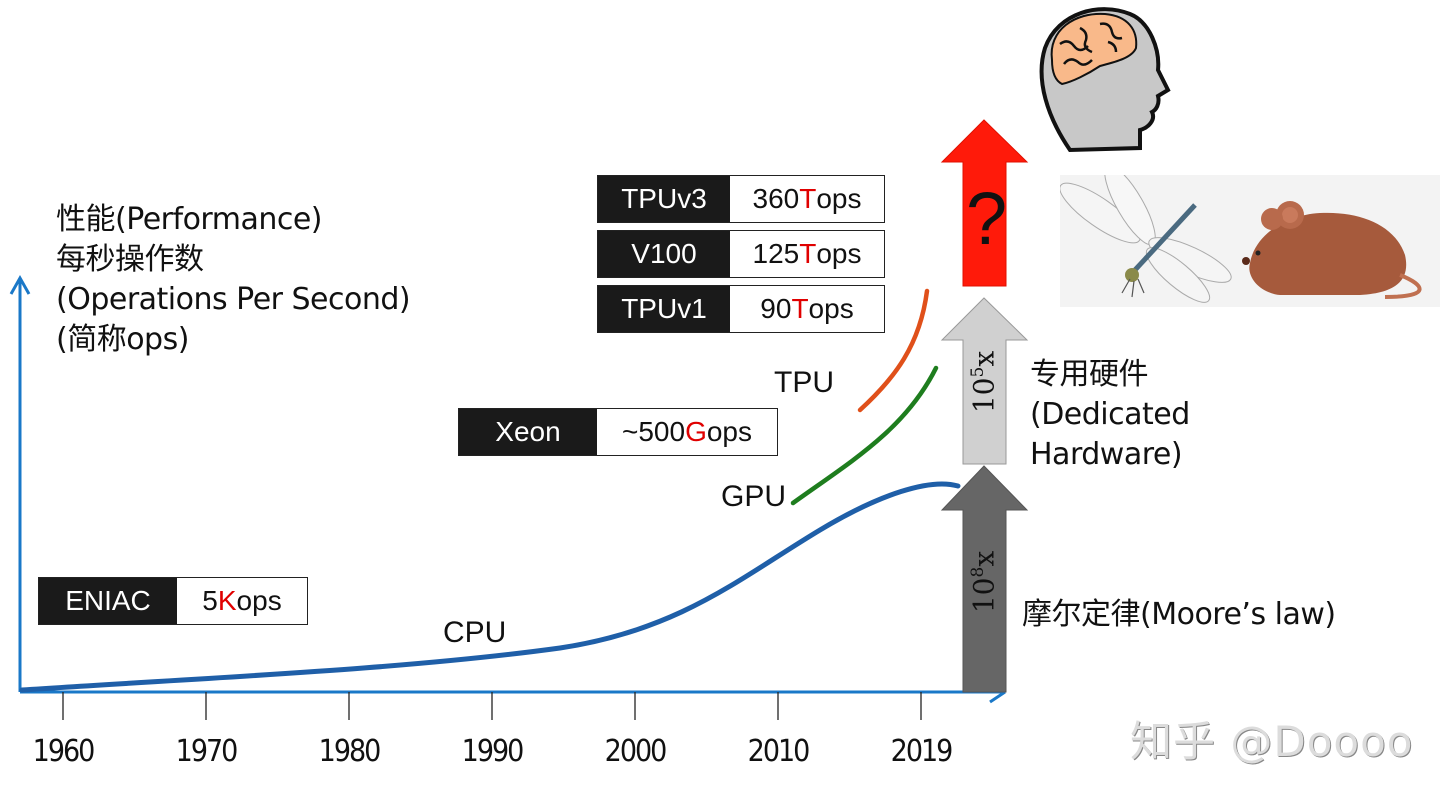 The width and height of the screenshot is (1440, 792). Describe the element at coordinates (864, 435) in the screenshot. I see `gpu-curve` at that location.